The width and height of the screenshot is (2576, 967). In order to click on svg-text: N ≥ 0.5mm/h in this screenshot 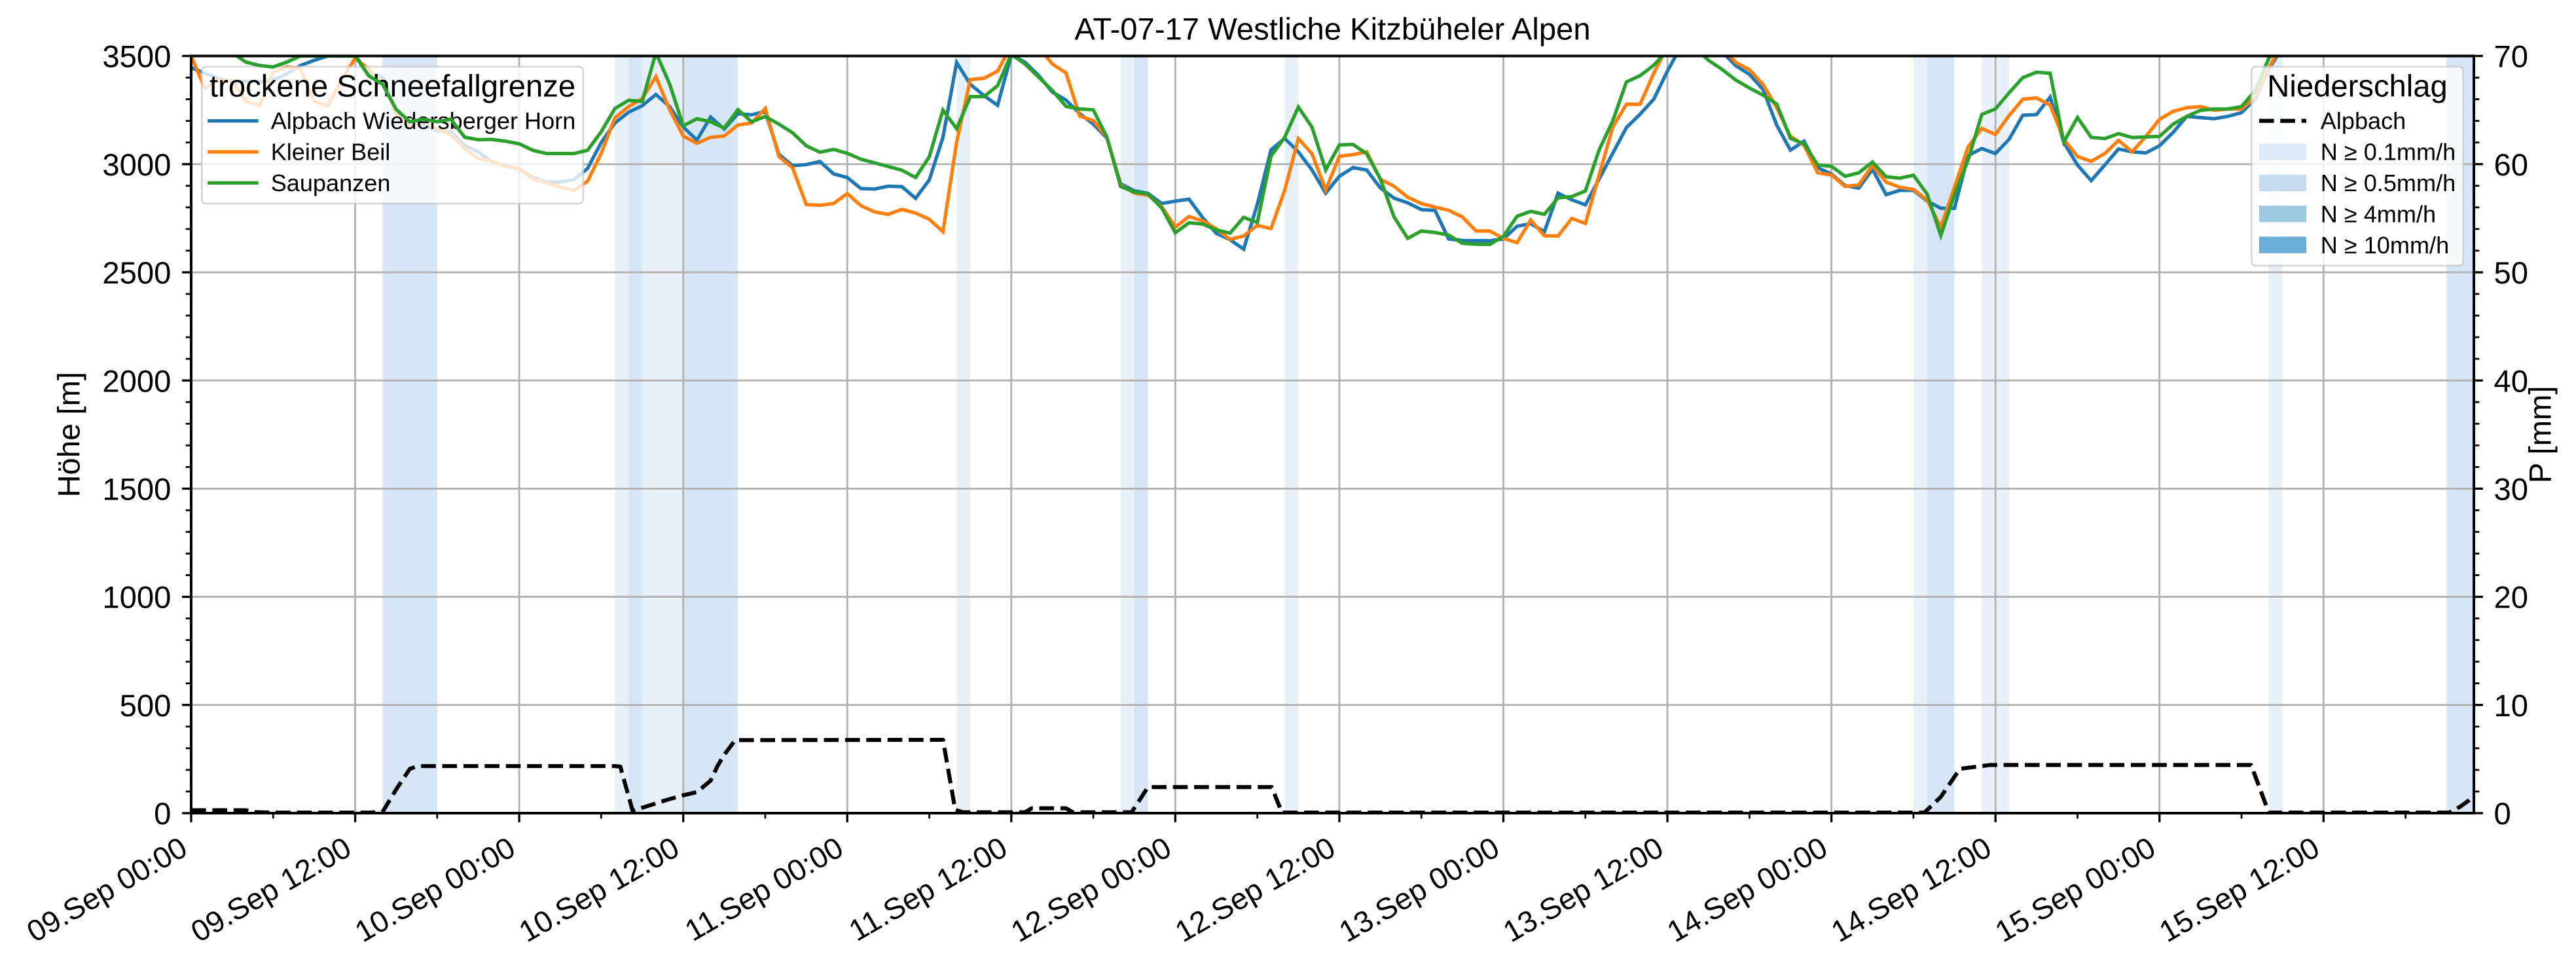, I will do `click(2388, 183)`.